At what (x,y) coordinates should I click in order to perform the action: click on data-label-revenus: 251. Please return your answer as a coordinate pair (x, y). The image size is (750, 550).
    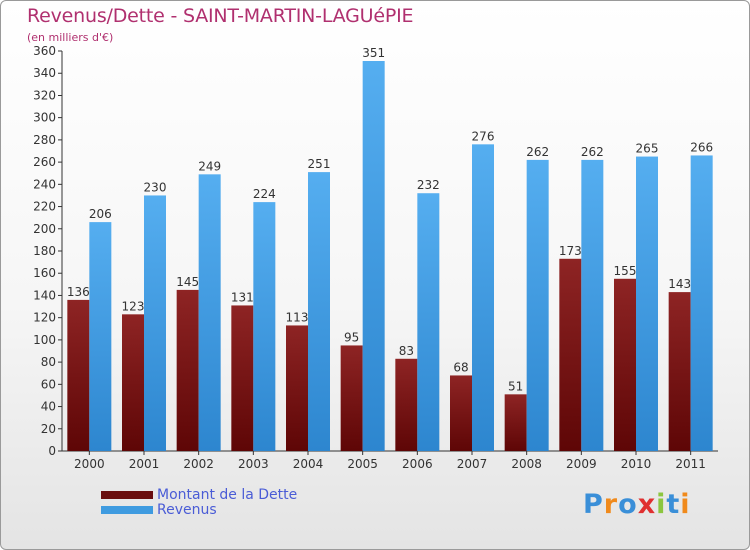
    Looking at the image, I should click on (319, 164).